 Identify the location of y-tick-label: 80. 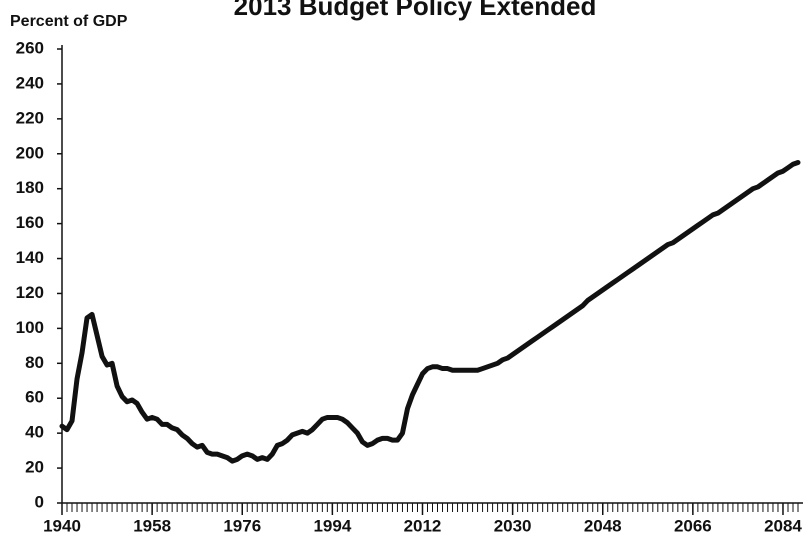
(34, 362).